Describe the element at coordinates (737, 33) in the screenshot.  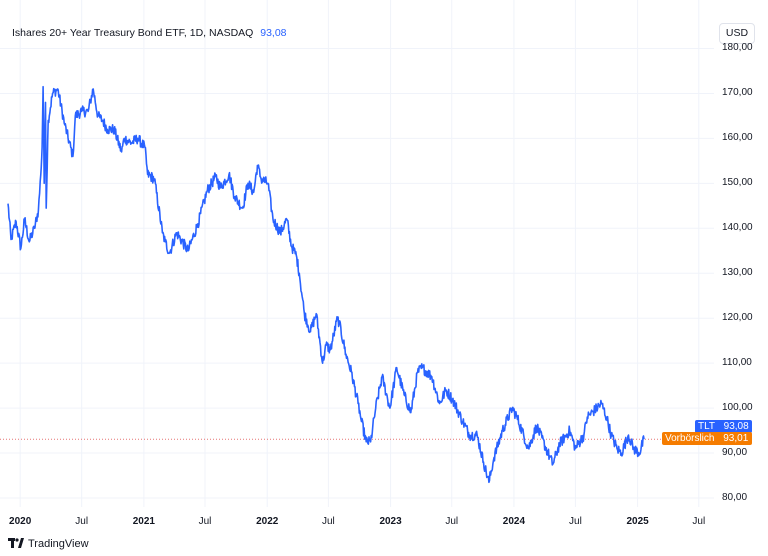
I see `currency-button: USD` at that location.